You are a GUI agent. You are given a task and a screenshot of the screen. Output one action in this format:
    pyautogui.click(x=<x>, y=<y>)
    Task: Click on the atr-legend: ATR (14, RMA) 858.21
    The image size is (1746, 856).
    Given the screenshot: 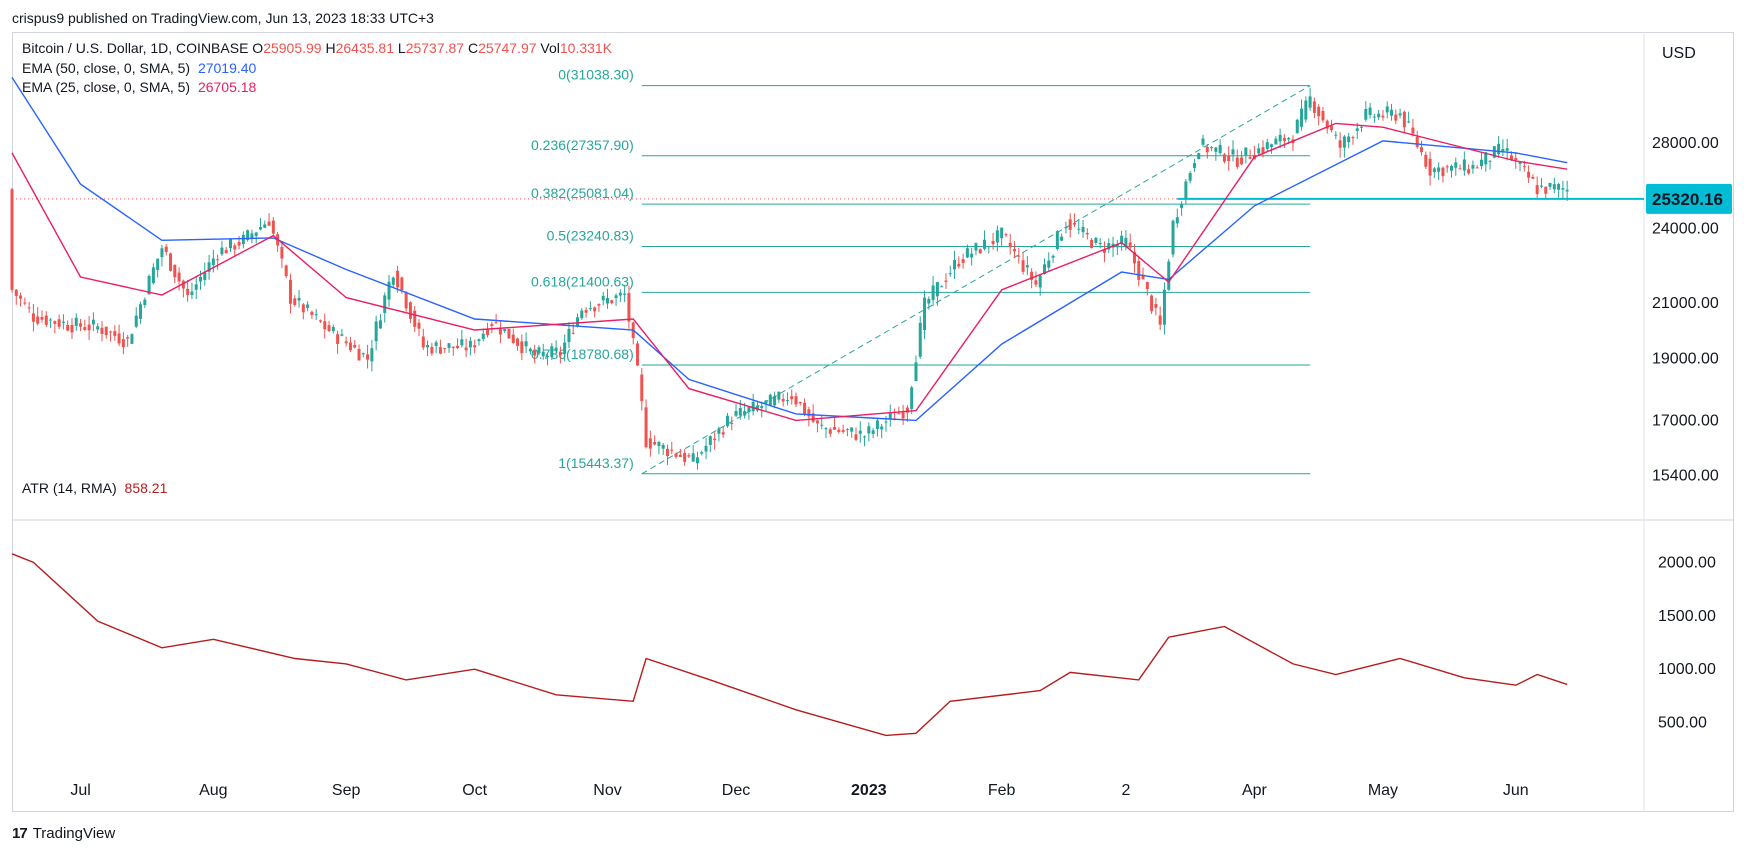 What is the action you would take?
    pyautogui.click(x=94, y=488)
    